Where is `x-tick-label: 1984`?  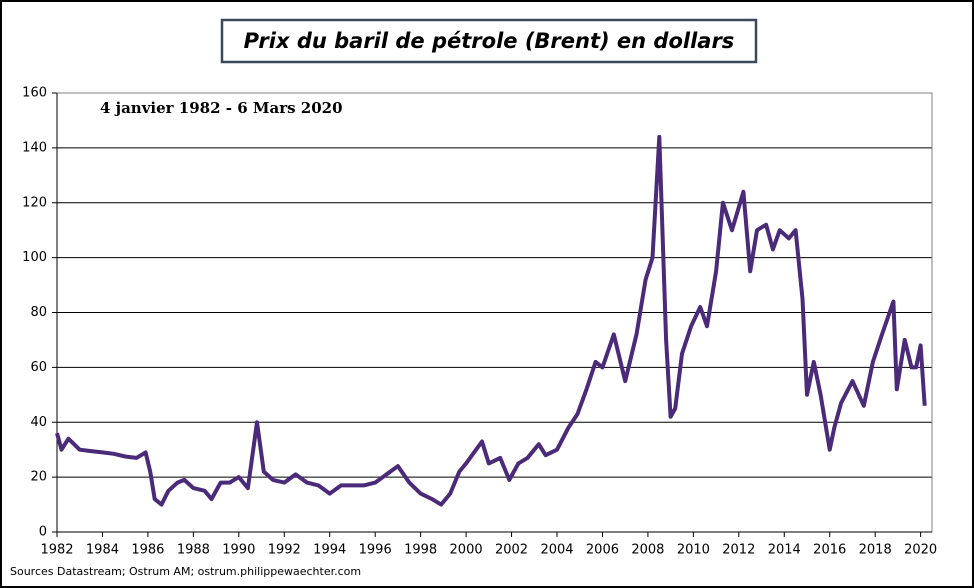 x-tick-label: 1984 is located at coordinates (102, 550).